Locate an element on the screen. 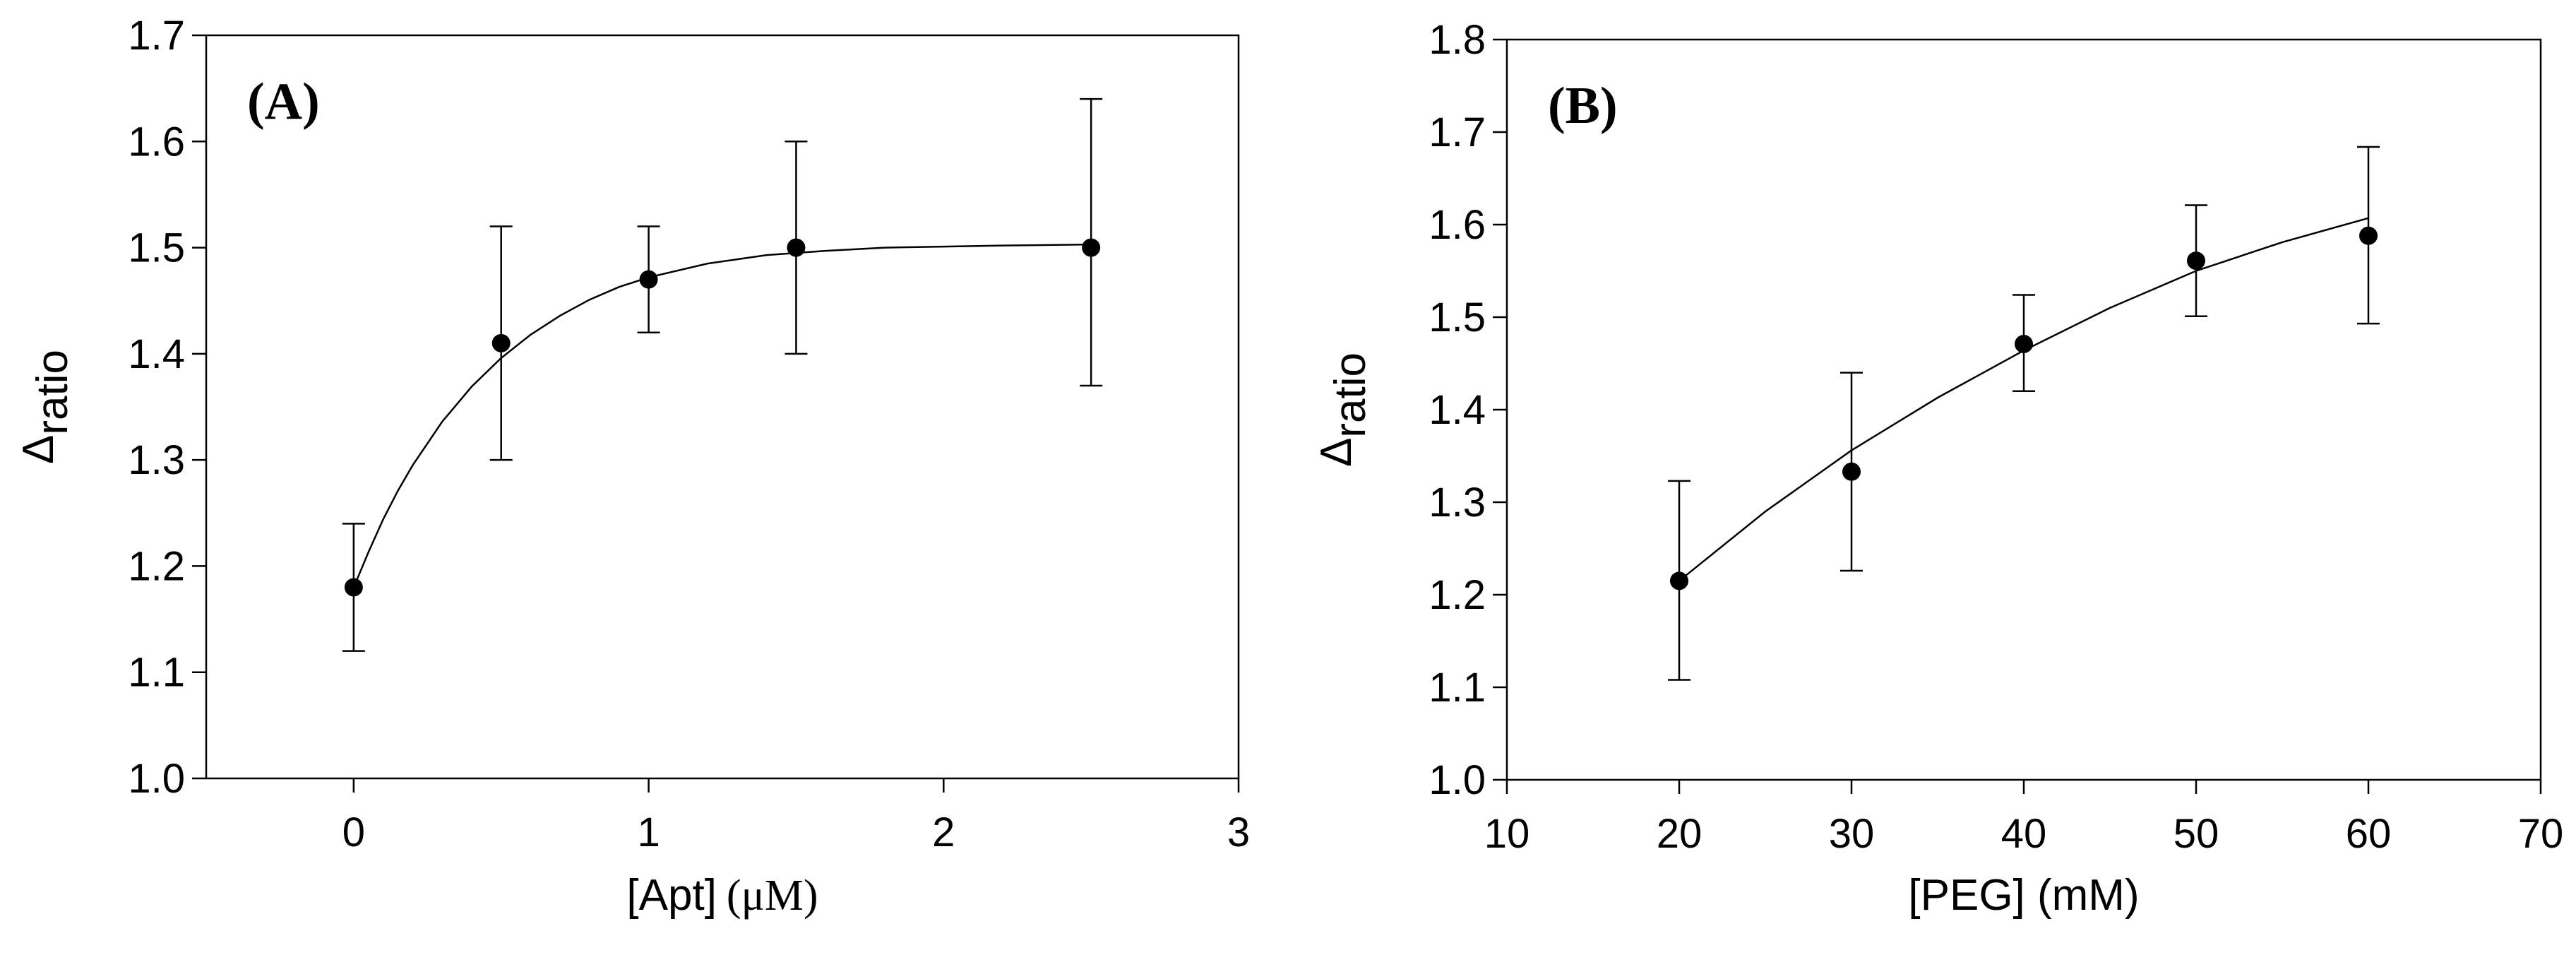  x-tick-label-b: 50 is located at coordinates (2196, 834).